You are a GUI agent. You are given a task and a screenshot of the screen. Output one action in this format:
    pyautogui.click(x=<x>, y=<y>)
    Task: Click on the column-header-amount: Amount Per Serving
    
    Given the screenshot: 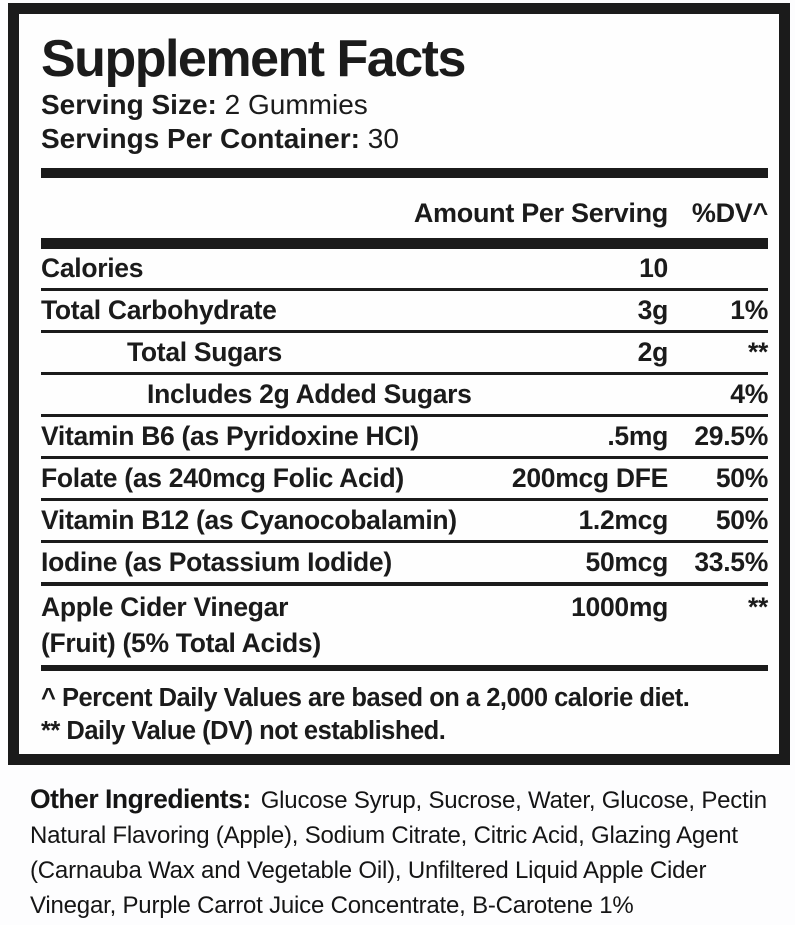 What is the action you would take?
    pyautogui.click(x=540, y=213)
    